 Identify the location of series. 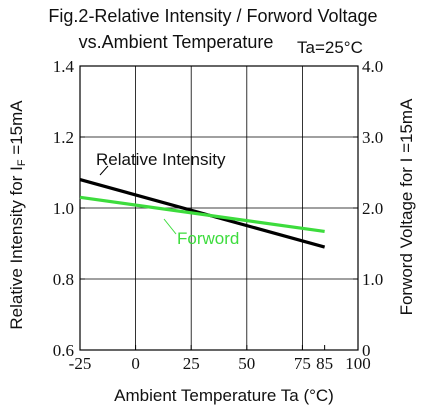
(202, 213).